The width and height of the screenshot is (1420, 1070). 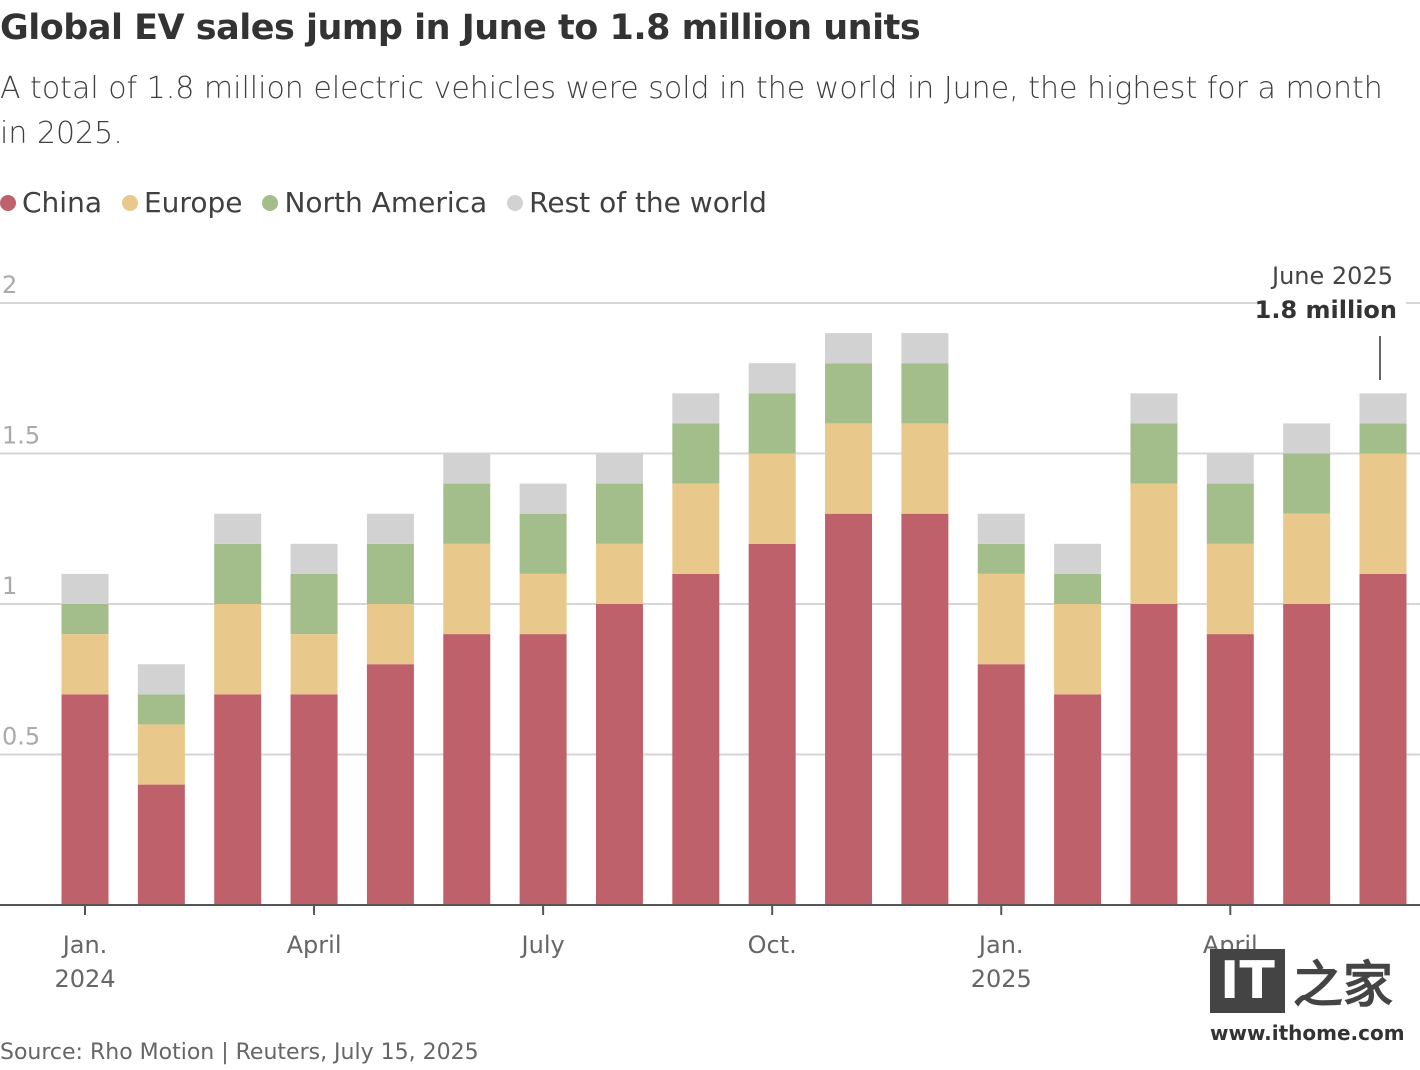 I want to click on annotation-date: June 2025, so click(x=1331, y=276).